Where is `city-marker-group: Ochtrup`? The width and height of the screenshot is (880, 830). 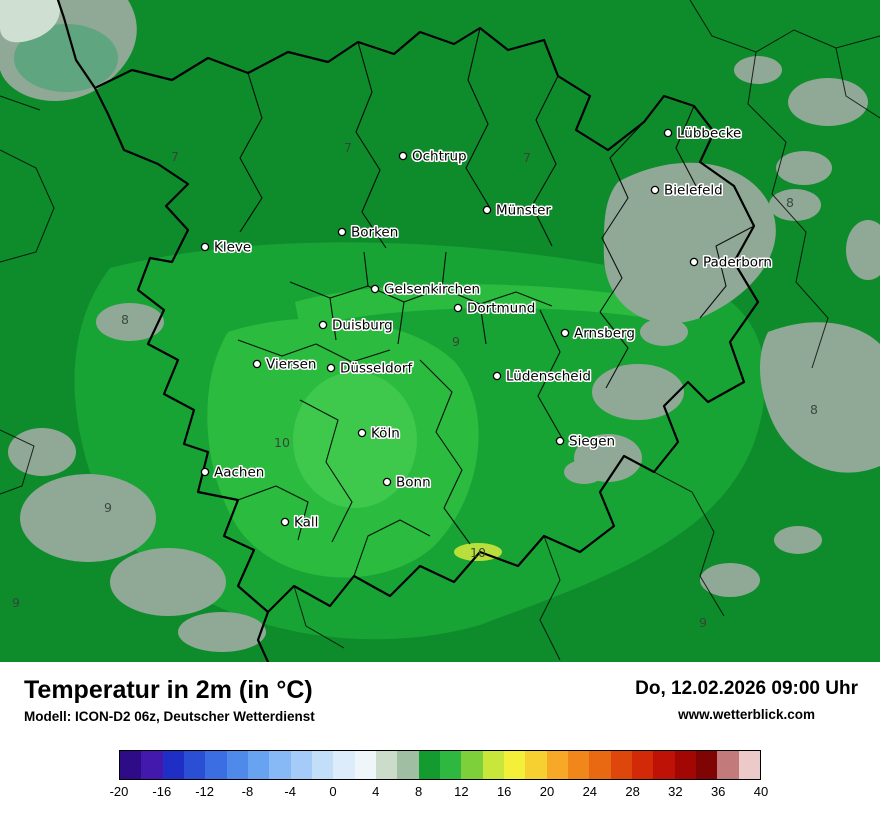
city-marker-group: Ochtrup is located at coordinates (433, 156).